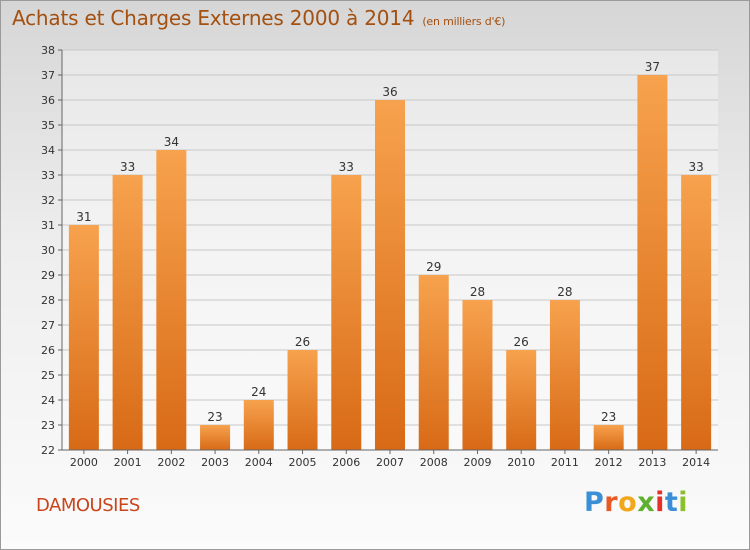  I want to click on y-tick-label: 22, so click(48, 450).